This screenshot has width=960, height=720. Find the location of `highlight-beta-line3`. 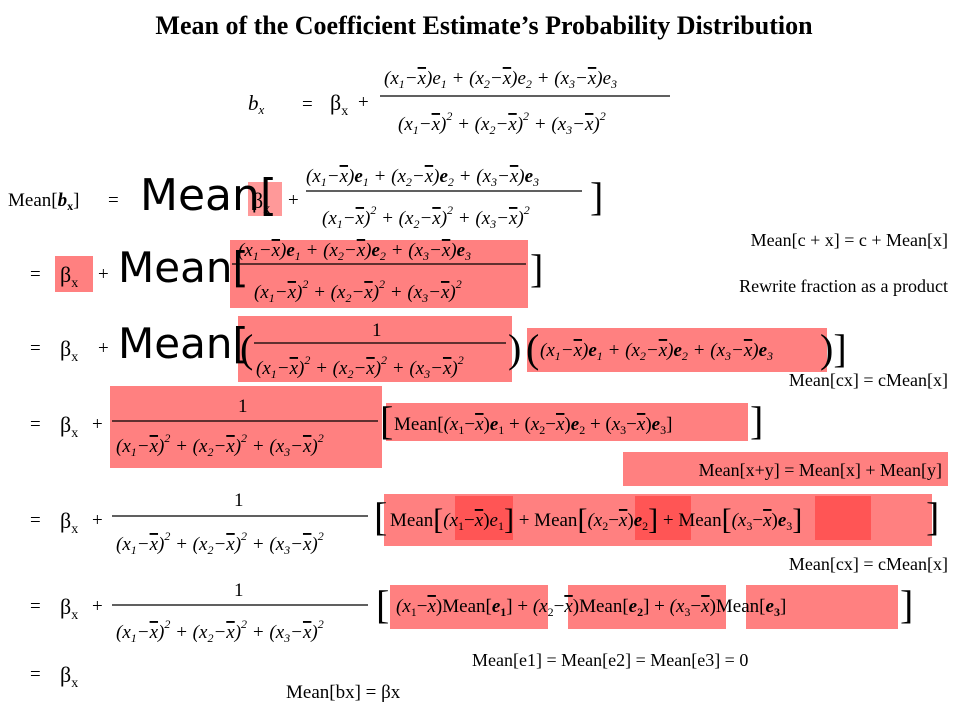

highlight-beta-line3 is located at coordinates (74, 274).